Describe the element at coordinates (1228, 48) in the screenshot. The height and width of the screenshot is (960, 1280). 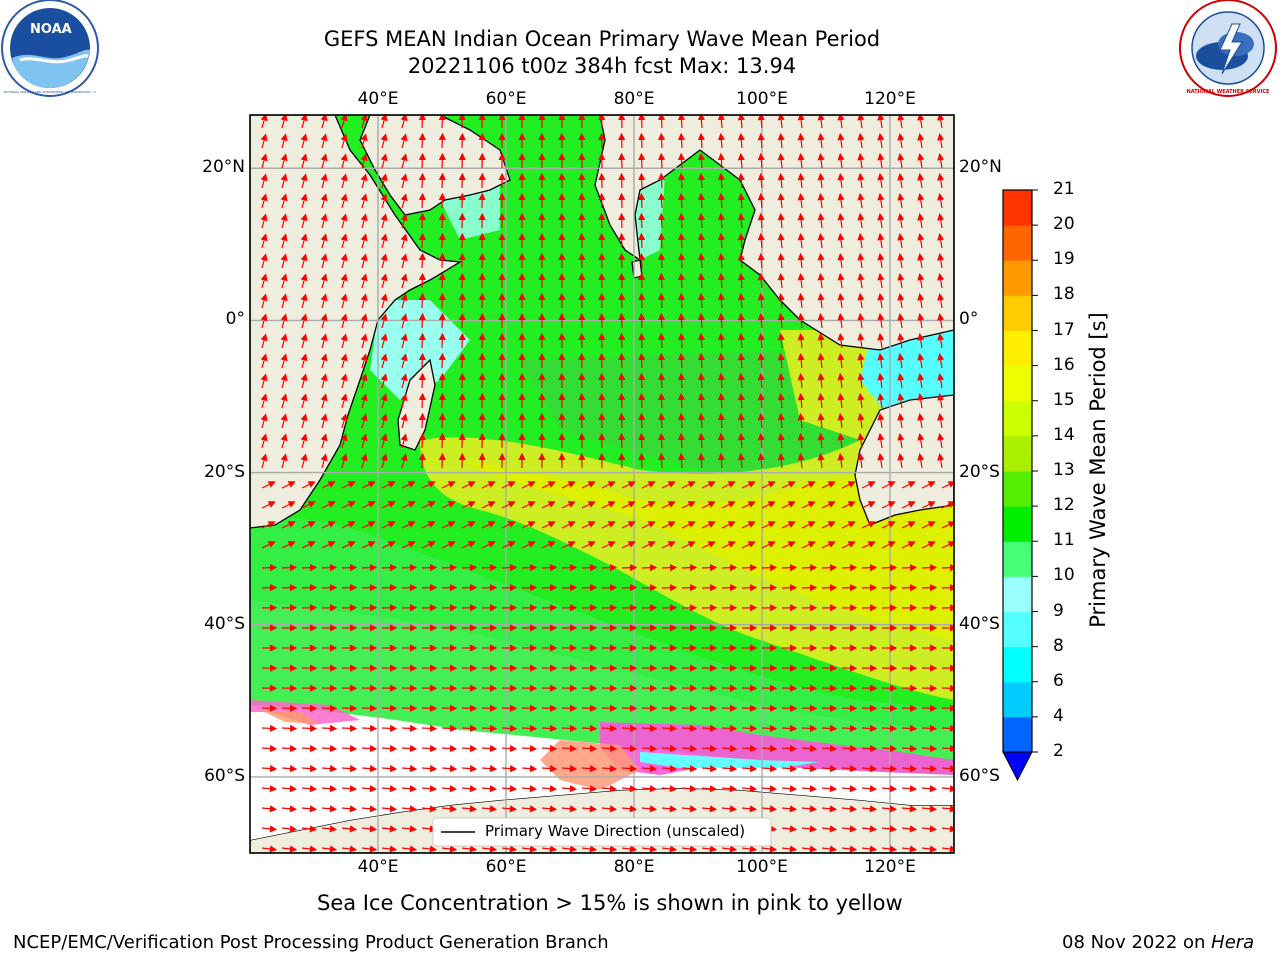
I see `nws-logo` at that location.